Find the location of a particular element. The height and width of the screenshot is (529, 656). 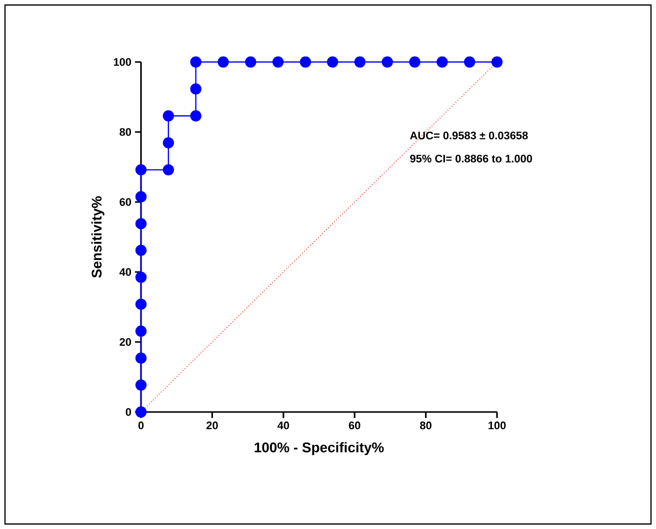

x-tick-label: 20 is located at coordinates (212, 426).